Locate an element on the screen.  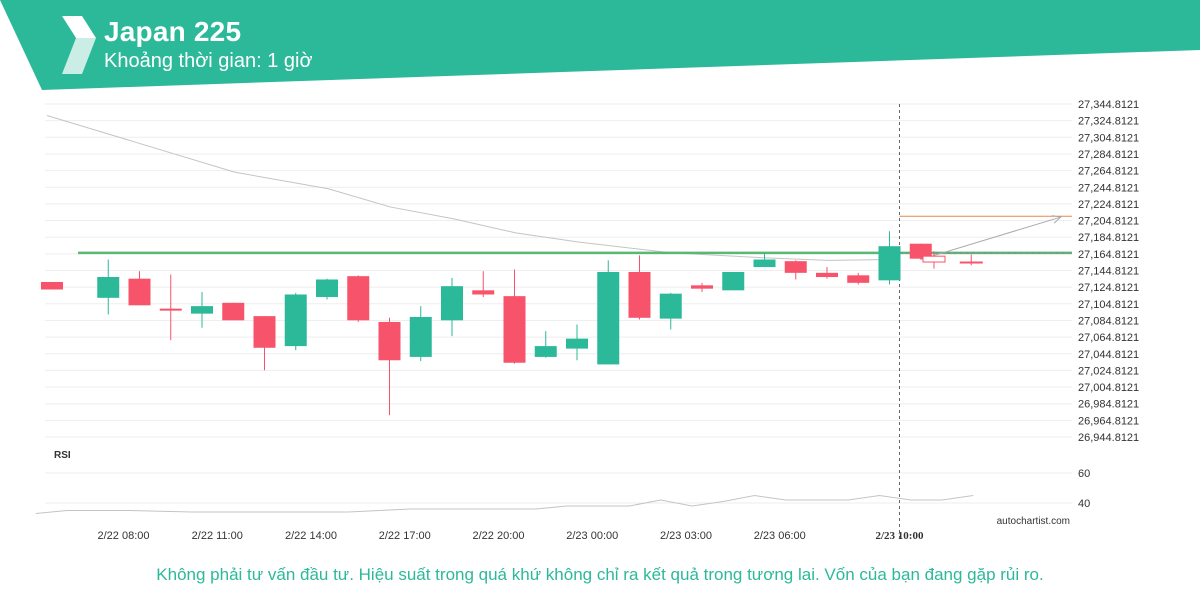
forecast-arrow-head is located at coordinates (1056, 219).